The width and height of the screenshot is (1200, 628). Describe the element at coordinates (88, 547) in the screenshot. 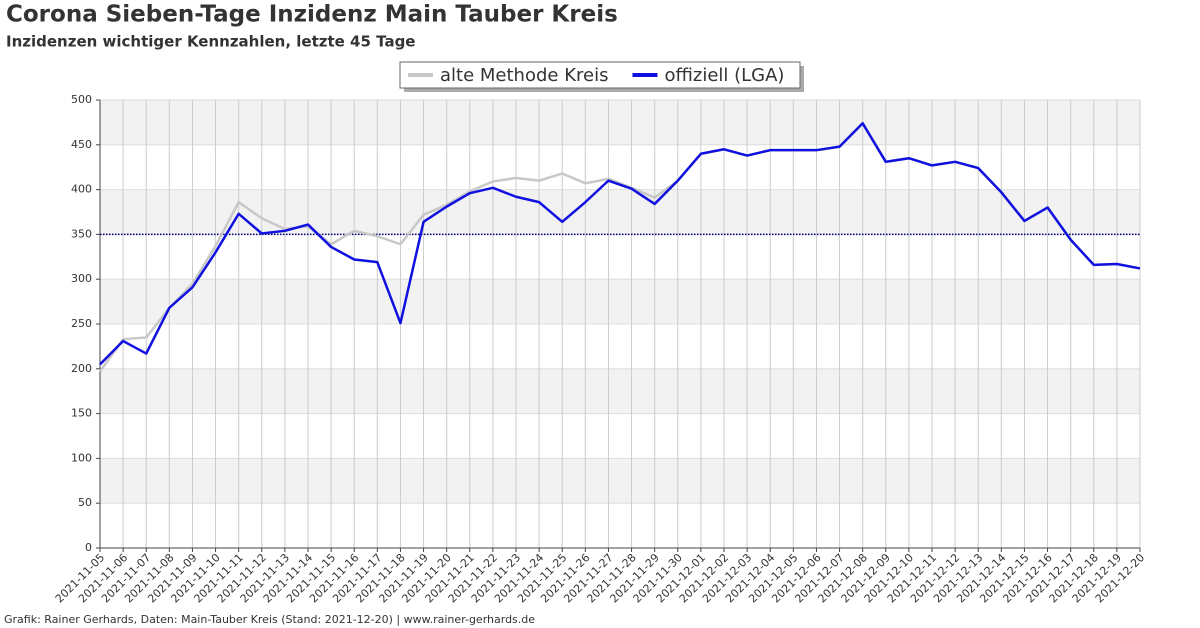

I see `y-tick-label: 0` at that location.